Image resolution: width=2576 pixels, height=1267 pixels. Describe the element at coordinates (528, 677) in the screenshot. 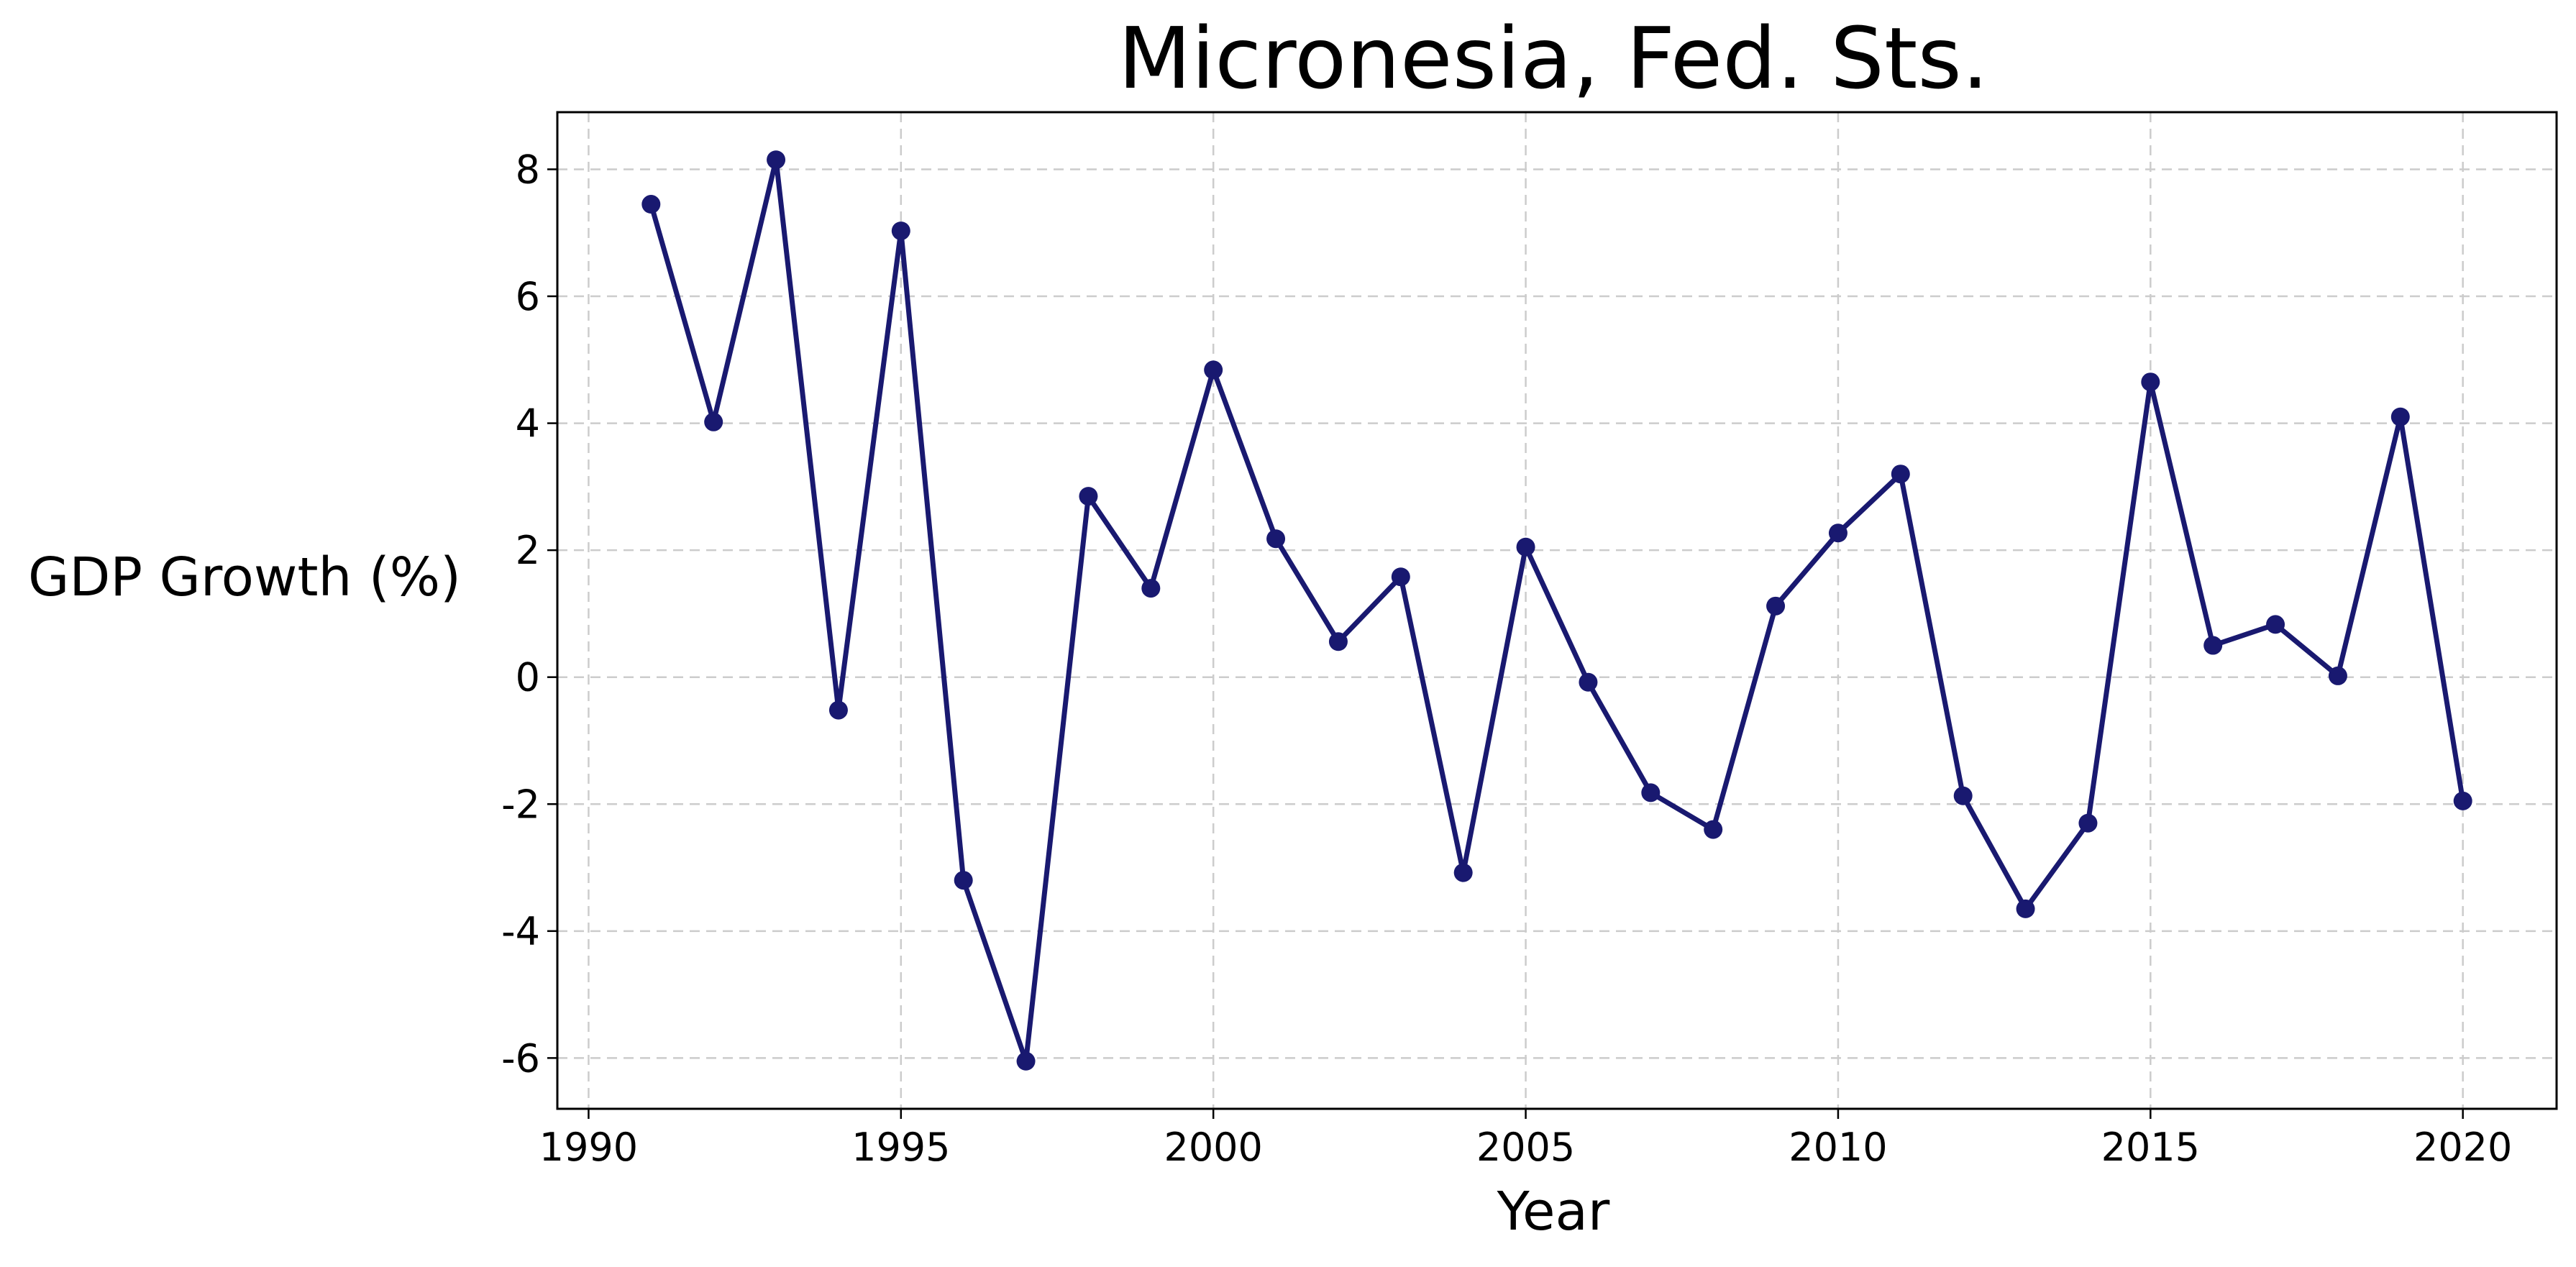

I see `y-tick-label: 0` at that location.